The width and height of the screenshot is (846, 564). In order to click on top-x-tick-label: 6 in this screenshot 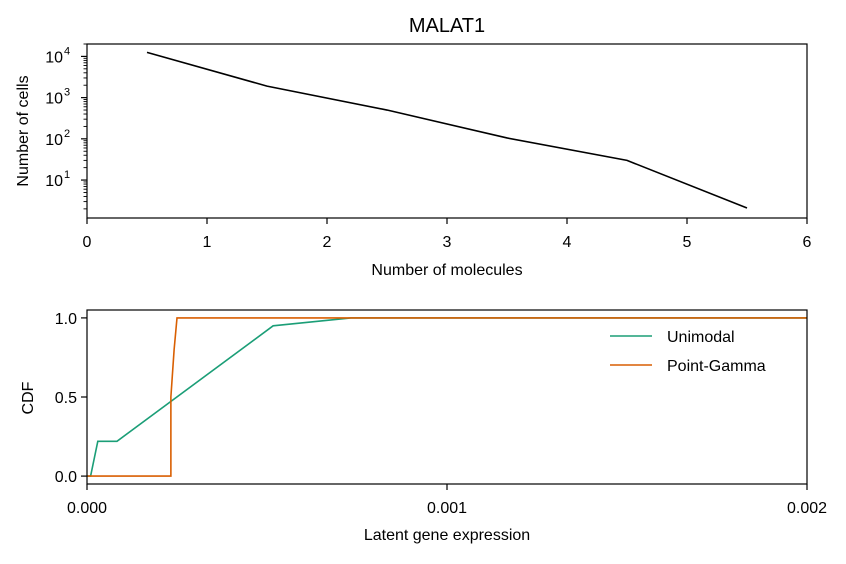, I will do `click(807, 242)`.